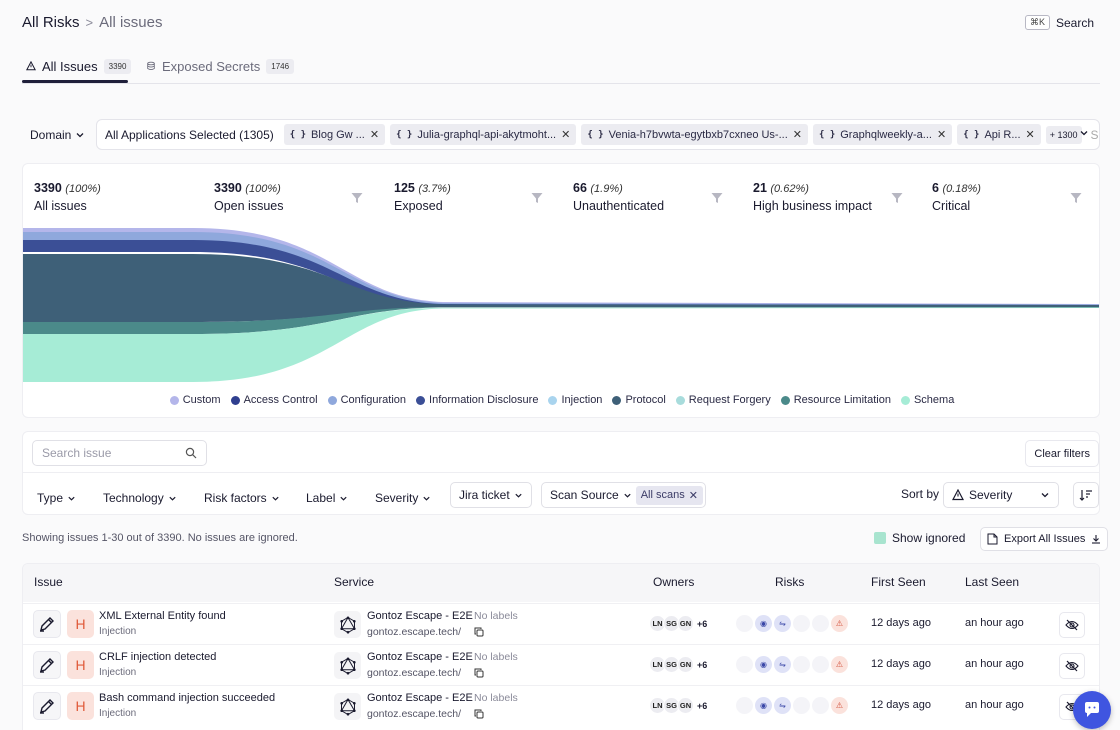  Describe the element at coordinates (927, 400) in the screenshot. I see `legend-item: Schema` at that location.